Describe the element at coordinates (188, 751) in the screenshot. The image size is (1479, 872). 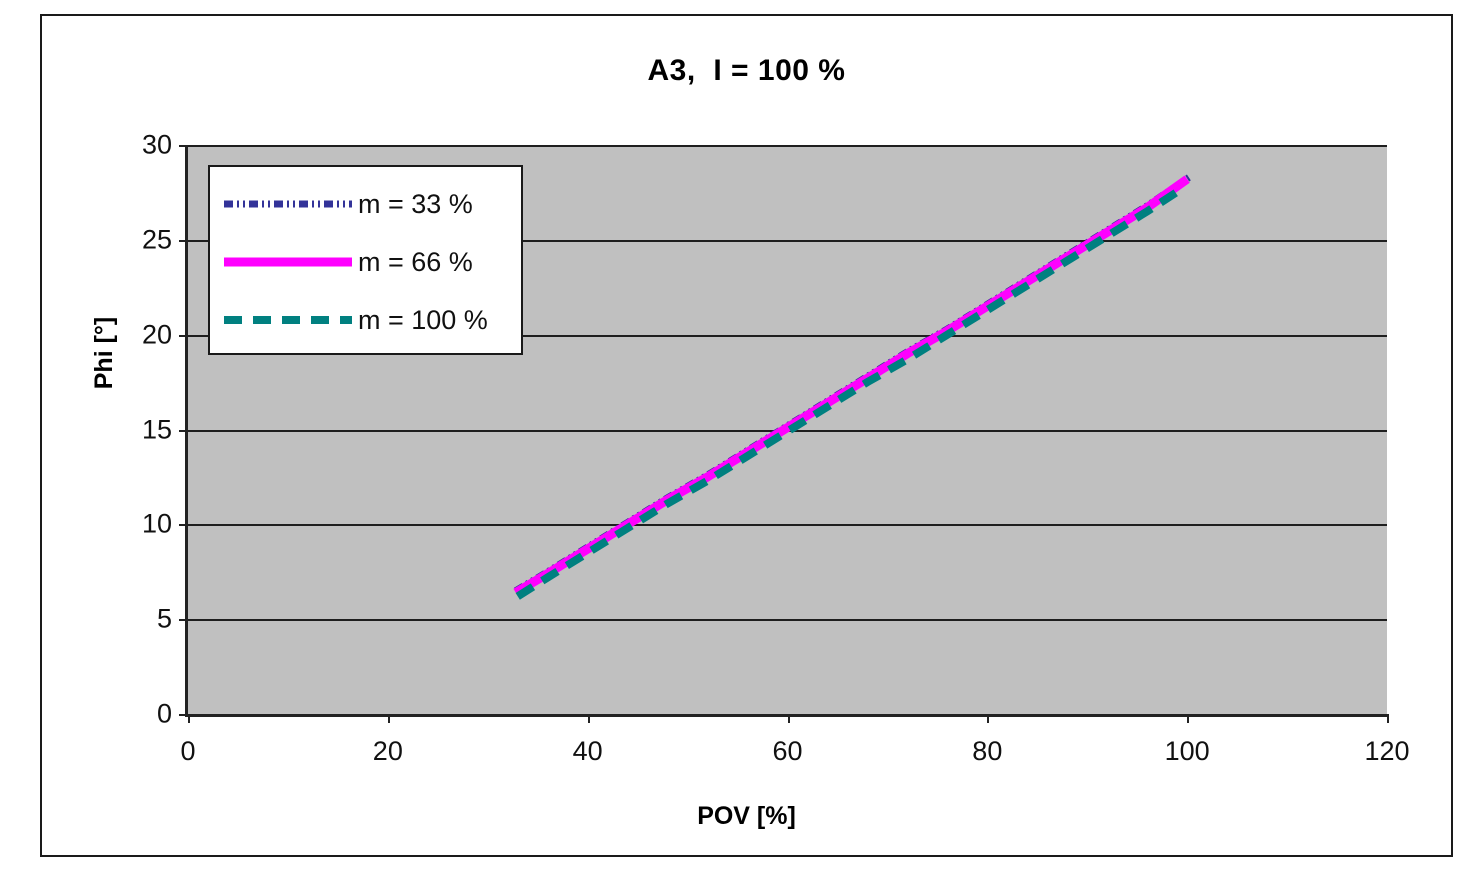
I see `x-tick-label: 0` at that location.